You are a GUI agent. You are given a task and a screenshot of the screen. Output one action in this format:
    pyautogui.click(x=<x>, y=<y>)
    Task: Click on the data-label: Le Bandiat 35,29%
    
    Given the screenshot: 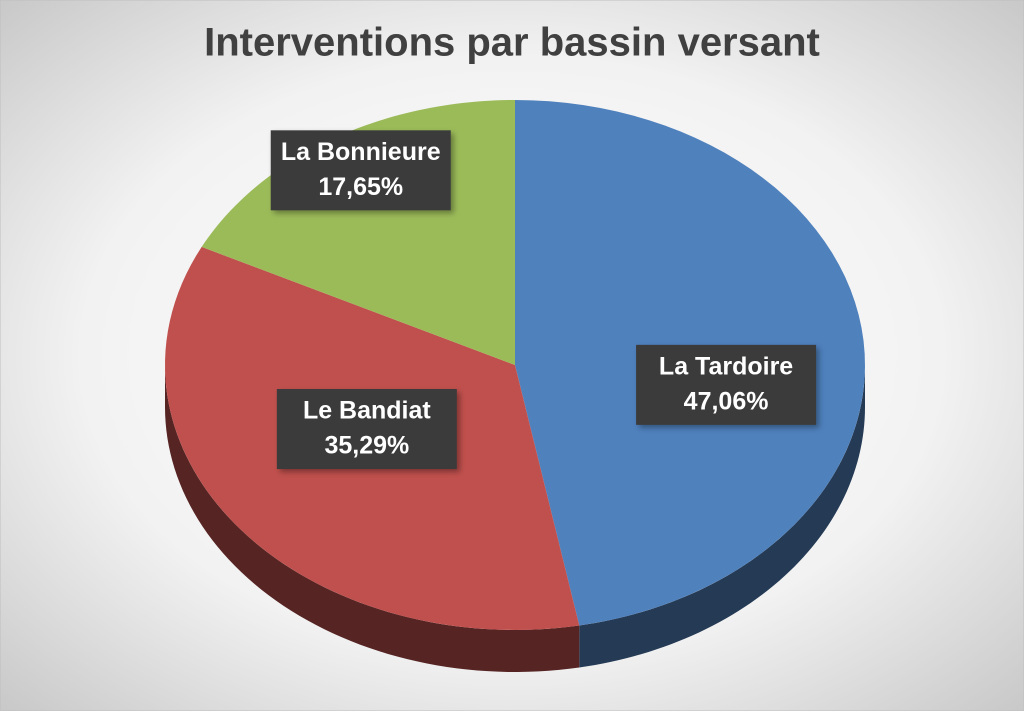 What is the action you would take?
    pyautogui.click(x=366, y=429)
    